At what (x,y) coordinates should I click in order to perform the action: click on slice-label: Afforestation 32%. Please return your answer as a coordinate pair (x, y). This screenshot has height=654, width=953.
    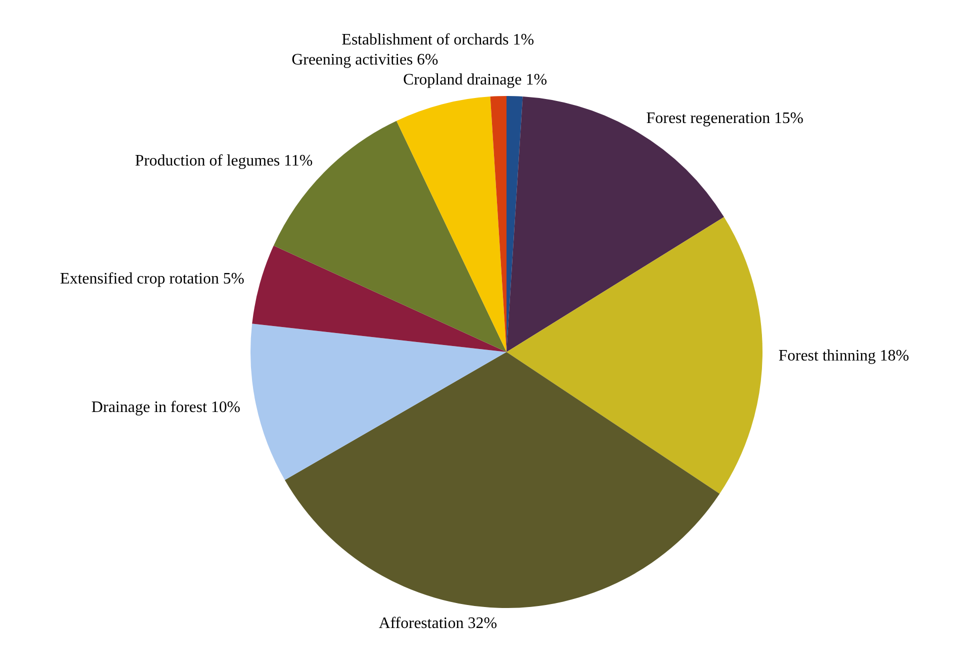
    Looking at the image, I should click on (438, 623).